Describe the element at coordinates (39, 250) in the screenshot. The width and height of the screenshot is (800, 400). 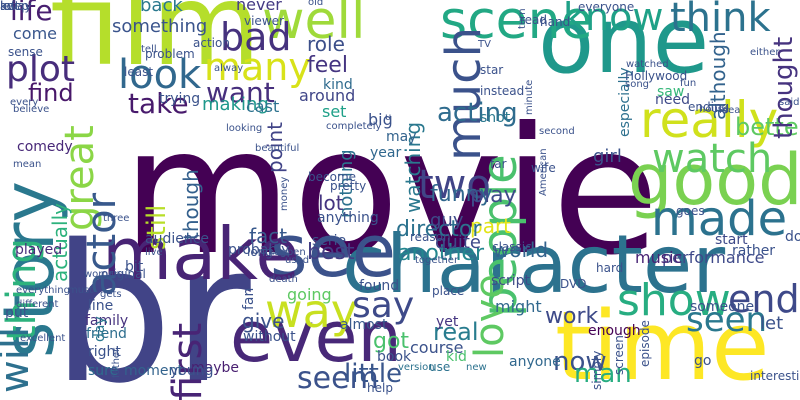
I see `word-played: played` at that location.